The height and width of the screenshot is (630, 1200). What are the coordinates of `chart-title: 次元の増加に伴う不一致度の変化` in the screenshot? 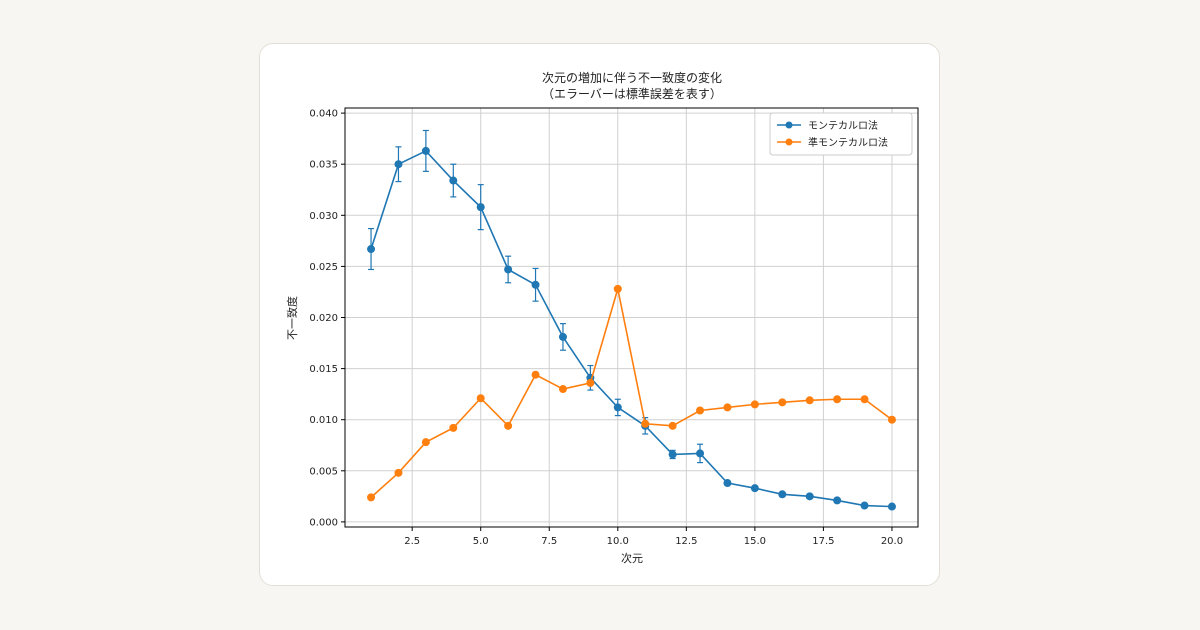 It's located at (632, 77).